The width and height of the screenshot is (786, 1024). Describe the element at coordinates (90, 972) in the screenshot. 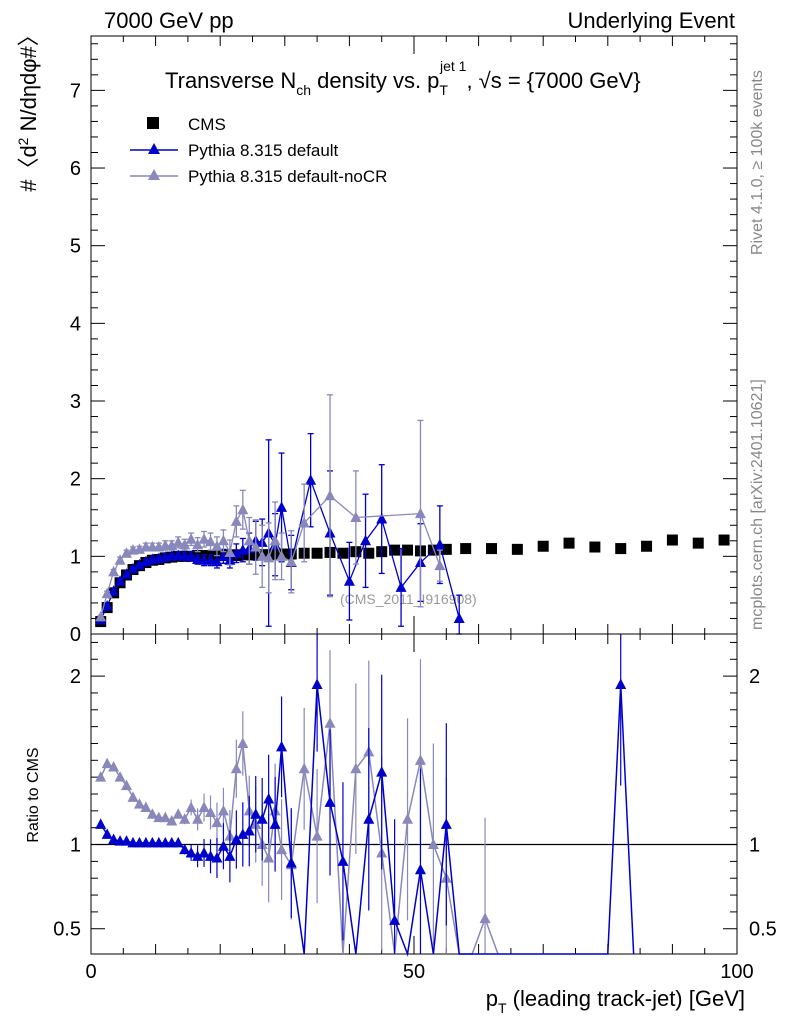

I see `x-tick-label: 0` at that location.